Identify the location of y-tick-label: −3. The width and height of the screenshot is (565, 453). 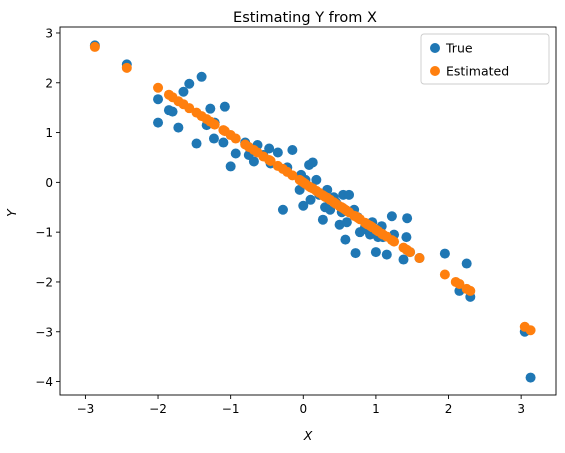
(44, 332).